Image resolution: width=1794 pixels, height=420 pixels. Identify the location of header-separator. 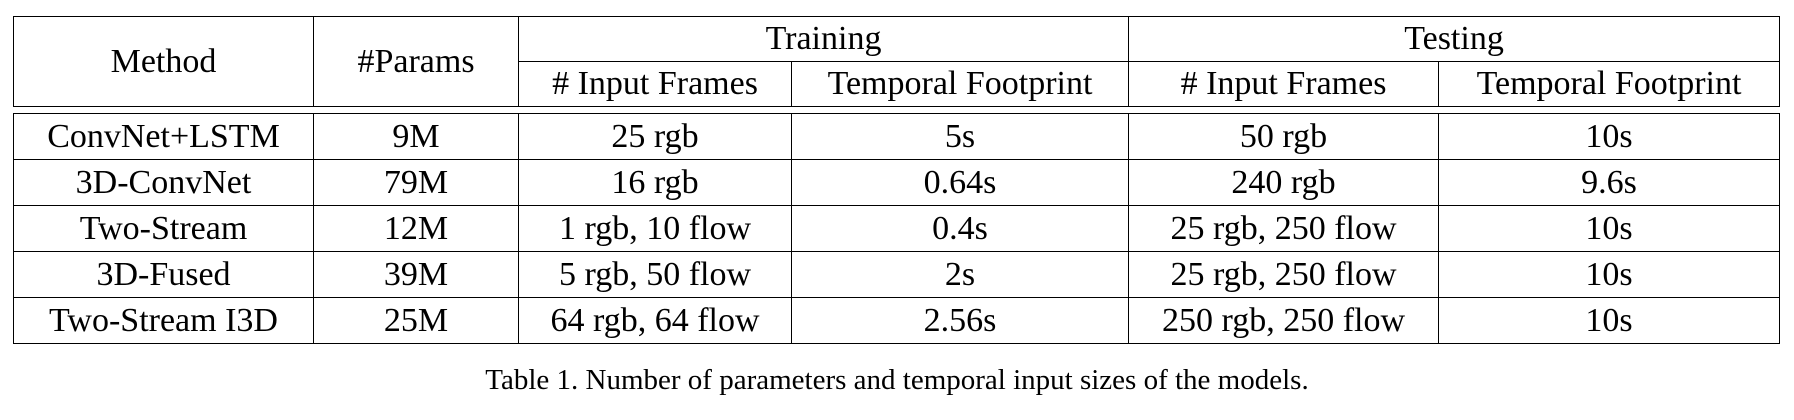
(896, 110).